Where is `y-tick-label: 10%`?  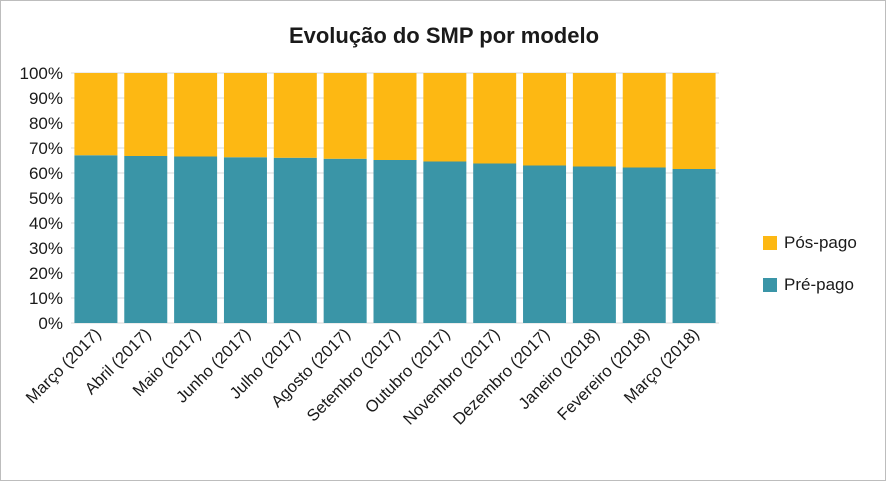
y-tick-label: 10% is located at coordinates (46, 298).